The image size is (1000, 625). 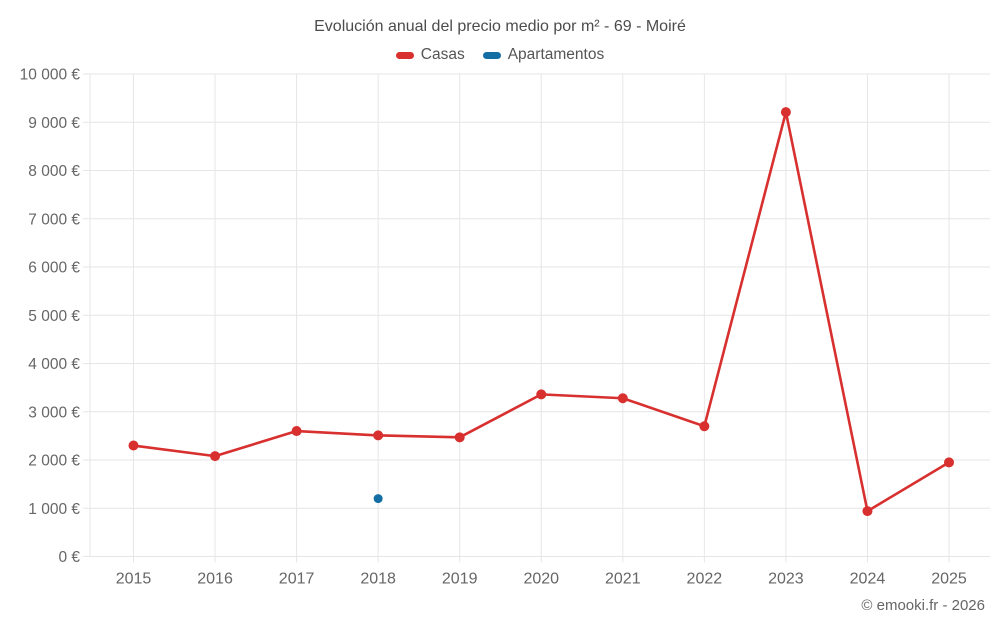 I want to click on apartamentos-swatch-icon, so click(x=491, y=55).